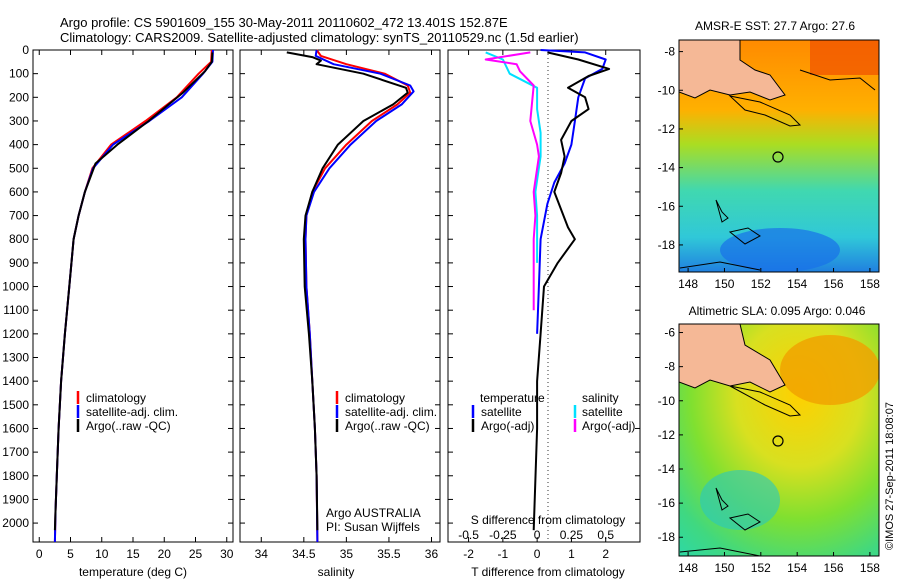  What do you see at coordinates (829, 370) in the screenshot?
I see `sla-high-patch` at bounding box center [829, 370].